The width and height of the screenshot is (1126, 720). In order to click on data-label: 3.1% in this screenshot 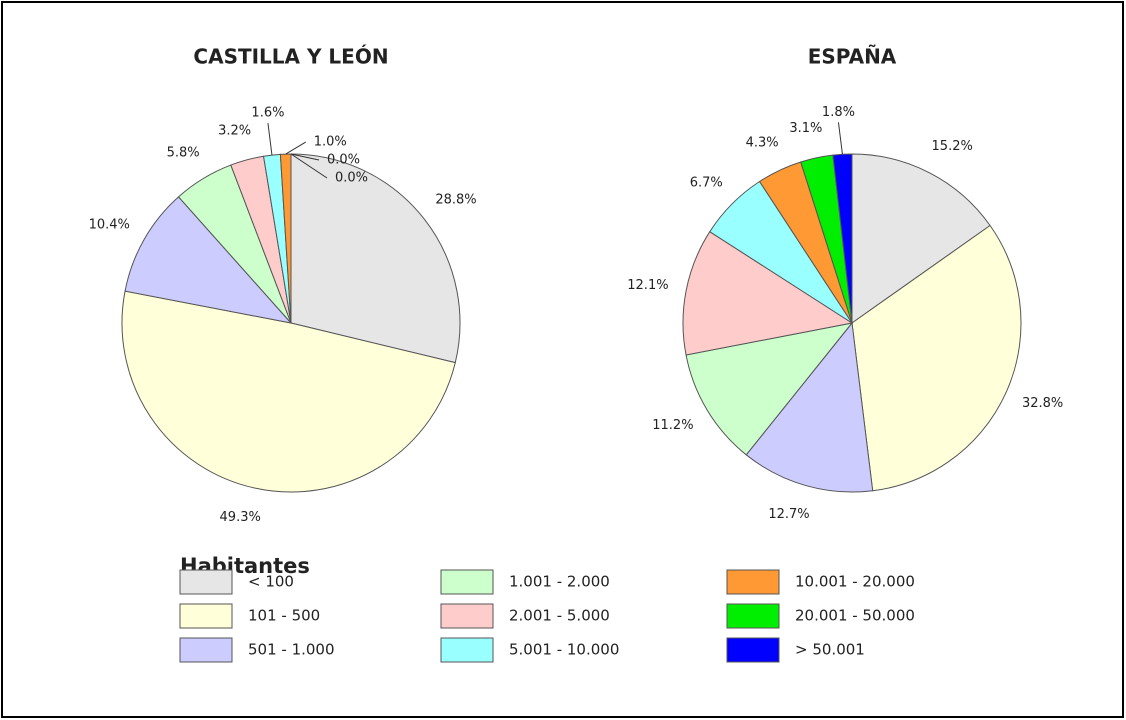, I will do `click(805, 128)`.